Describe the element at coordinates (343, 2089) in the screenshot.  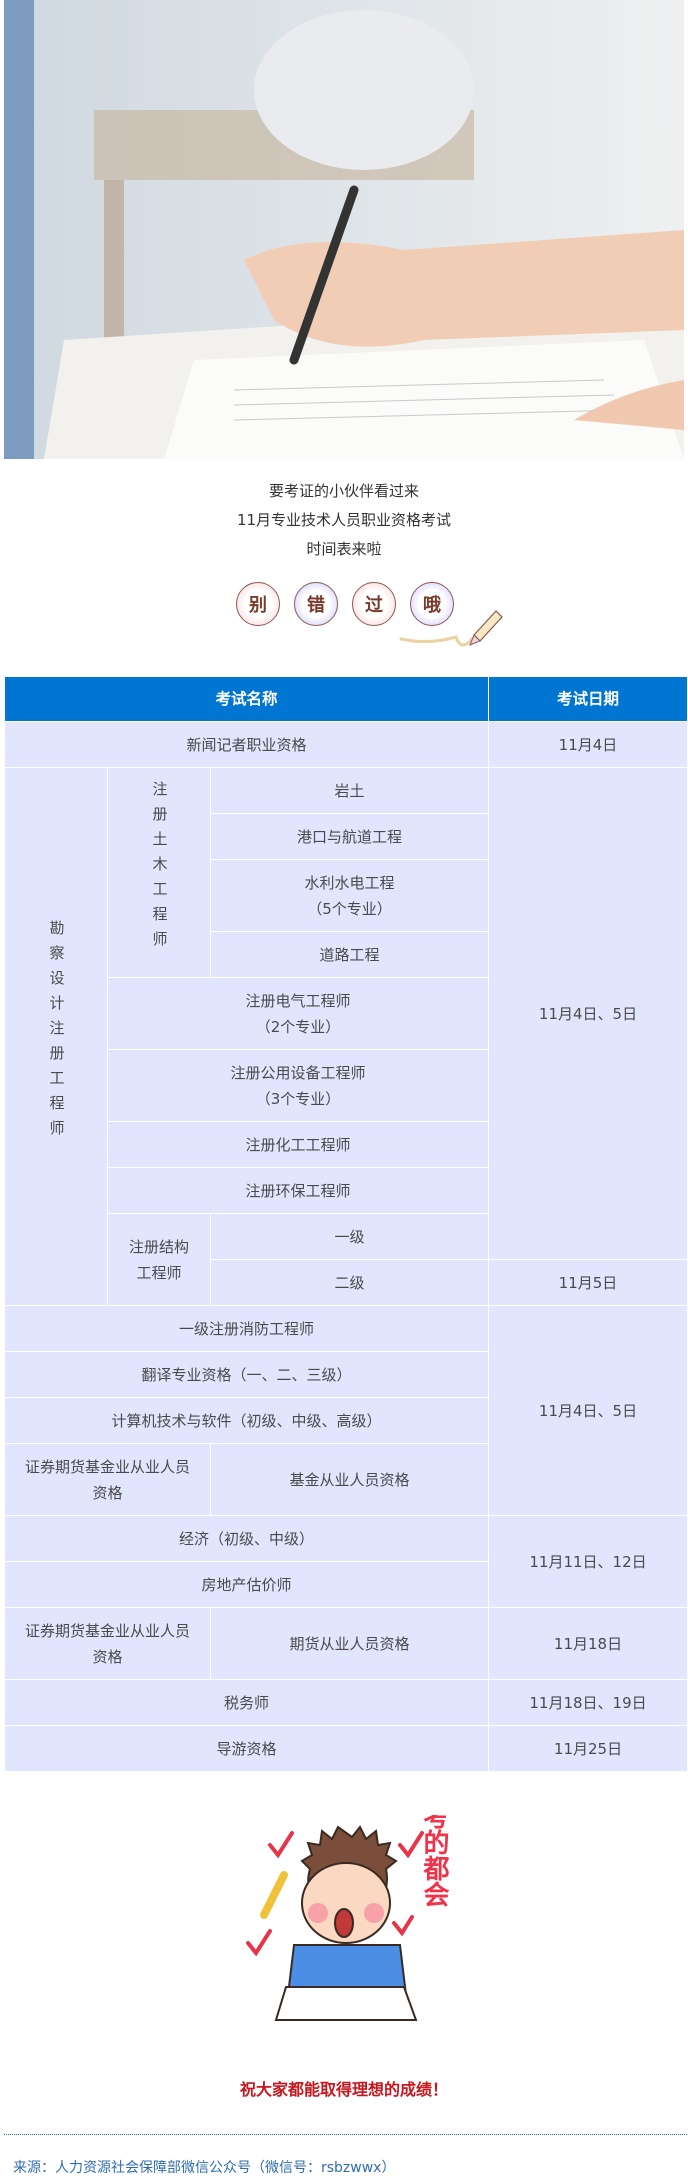
I see `wish-message: 祝大家都能取得理想的成绩！` at that location.